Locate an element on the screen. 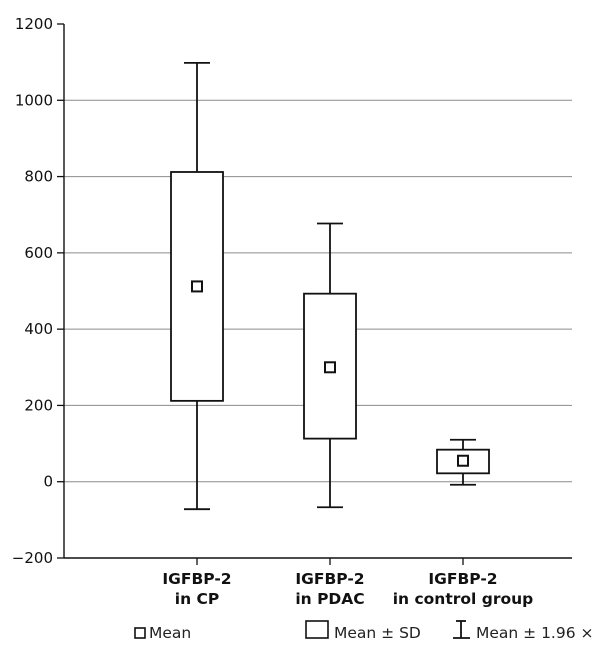 Image resolution: width=593 pixels, height=646 pixels. legend-label-mean-ci: Mean ± 1.96 × SD is located at coordinates (534, 633).